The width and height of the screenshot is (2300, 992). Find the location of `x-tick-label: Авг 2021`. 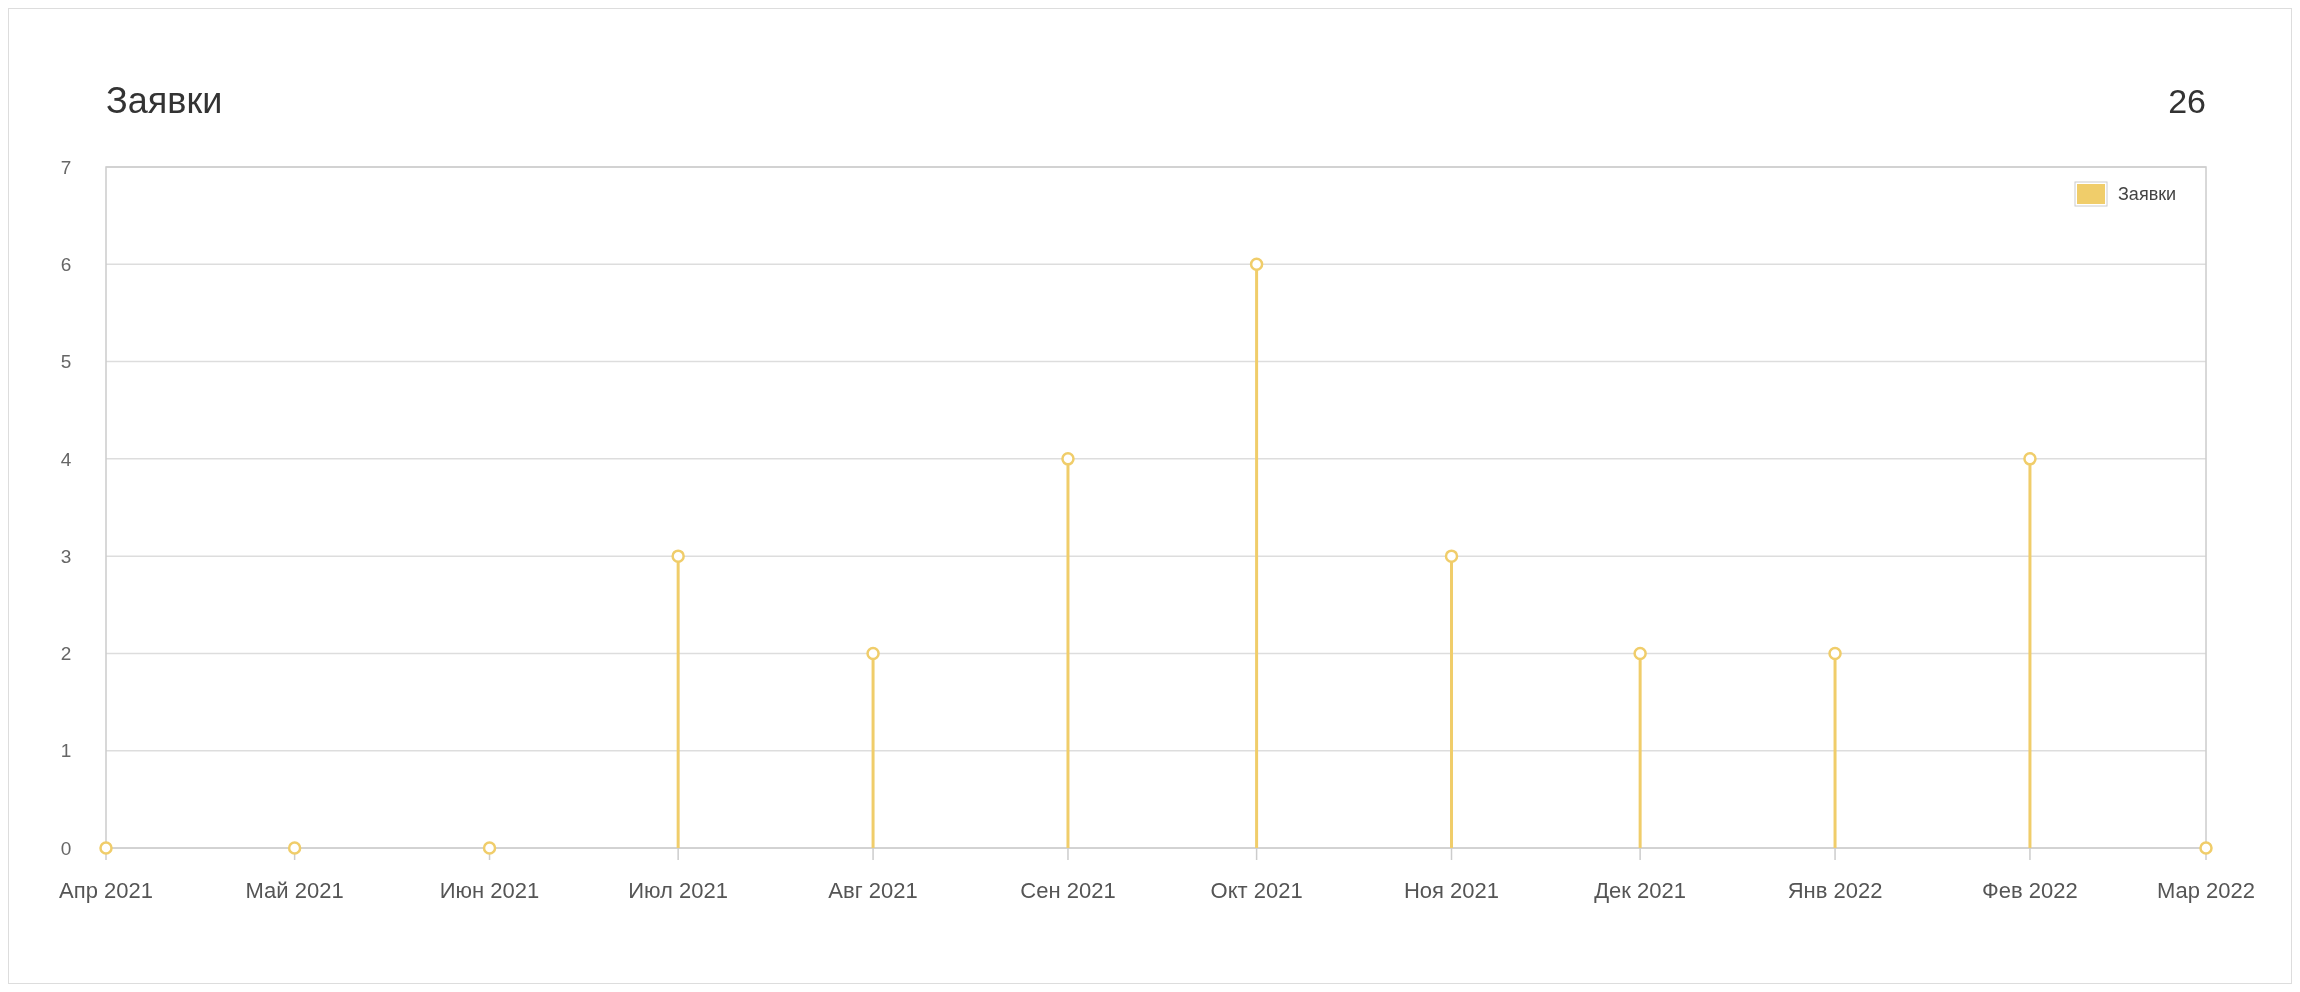

x-tick-label: Авг 2021 is located at coordinates (873, 890).